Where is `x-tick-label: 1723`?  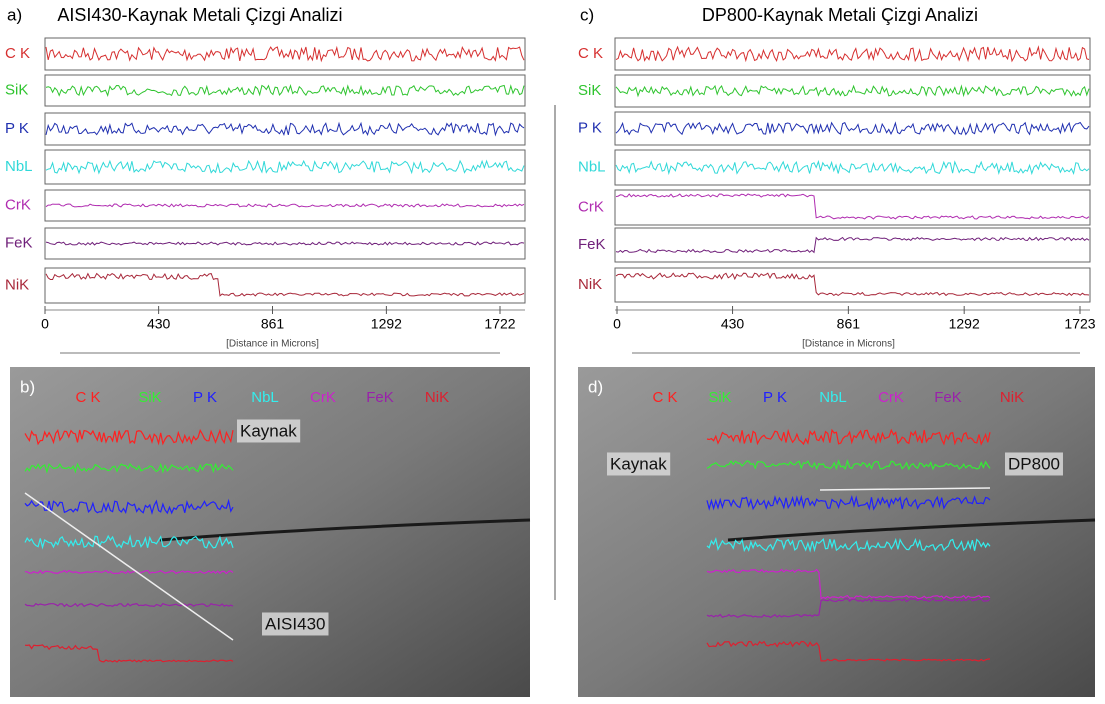 x-tick-label: 1723 is located at coordinates (1079, 324).